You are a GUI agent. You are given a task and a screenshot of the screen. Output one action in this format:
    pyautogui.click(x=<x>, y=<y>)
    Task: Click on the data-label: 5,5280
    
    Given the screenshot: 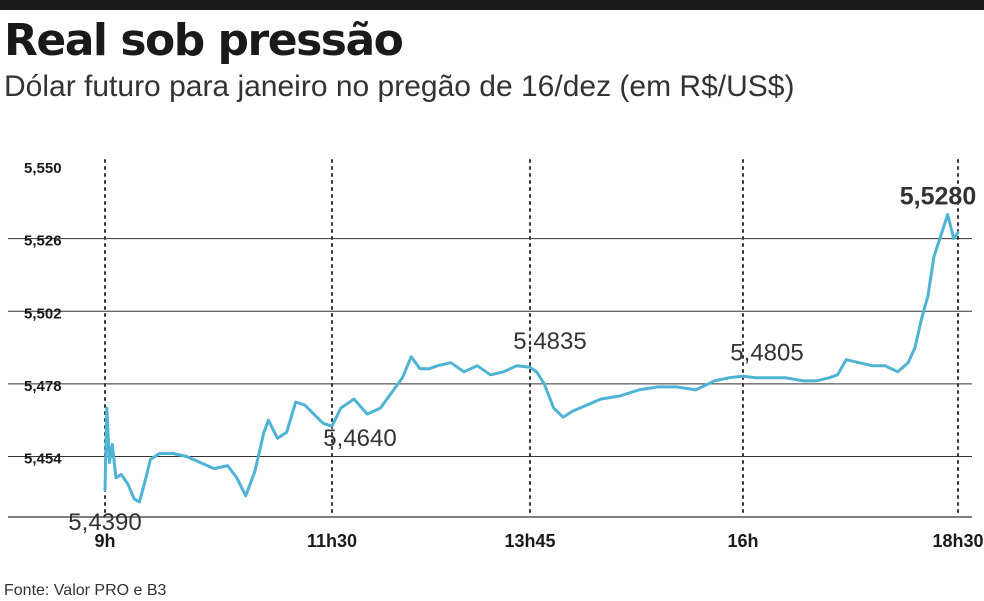 What is the action you would take?
    pyautogui.click(x=938, y=197)
    